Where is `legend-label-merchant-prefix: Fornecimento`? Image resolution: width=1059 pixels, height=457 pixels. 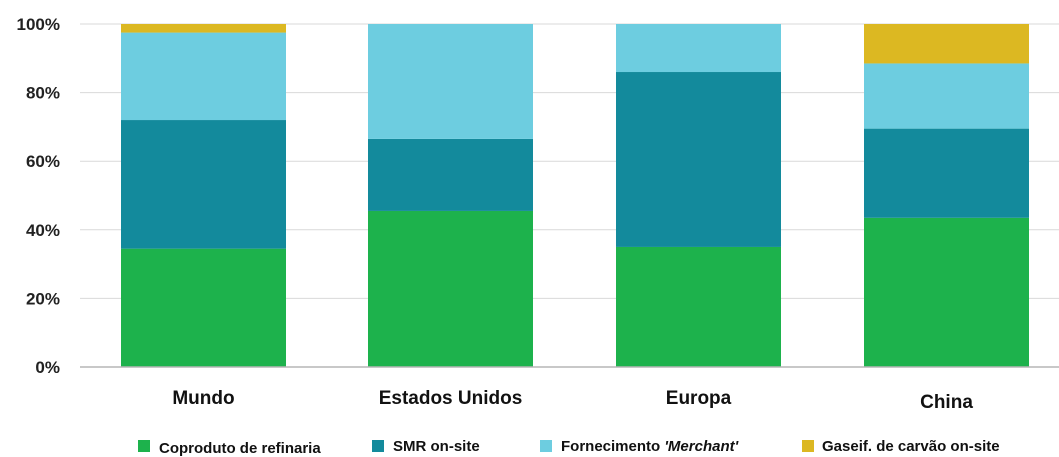 legend-label-merchant-prefix: Fornecimento is located at coordinates (612, 446).